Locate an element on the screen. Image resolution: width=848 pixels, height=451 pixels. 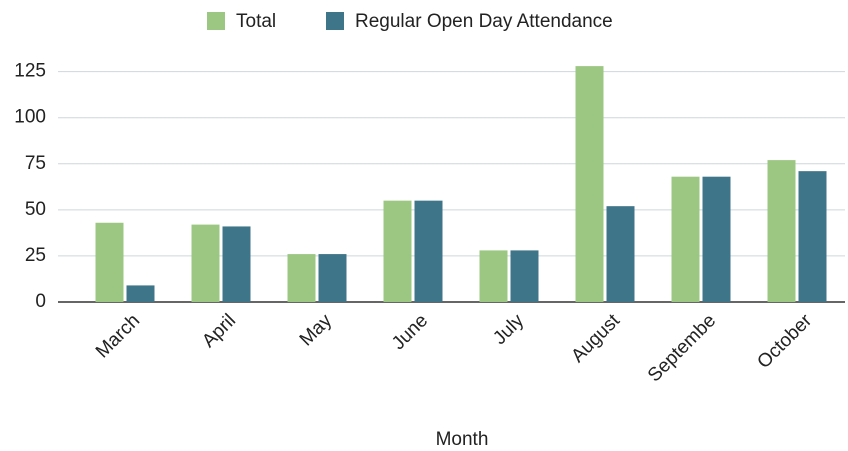
y-tick-label: 50 is located at coordinates (35, 209).